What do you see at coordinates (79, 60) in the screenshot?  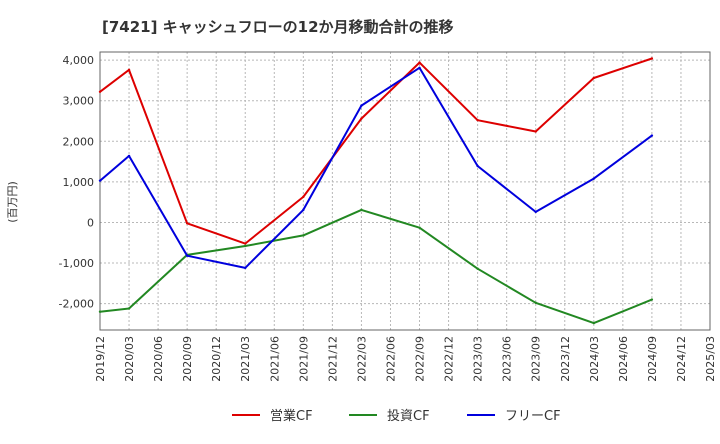 I see `y-tick-label: 4,000` at bounding box center [79, 60].